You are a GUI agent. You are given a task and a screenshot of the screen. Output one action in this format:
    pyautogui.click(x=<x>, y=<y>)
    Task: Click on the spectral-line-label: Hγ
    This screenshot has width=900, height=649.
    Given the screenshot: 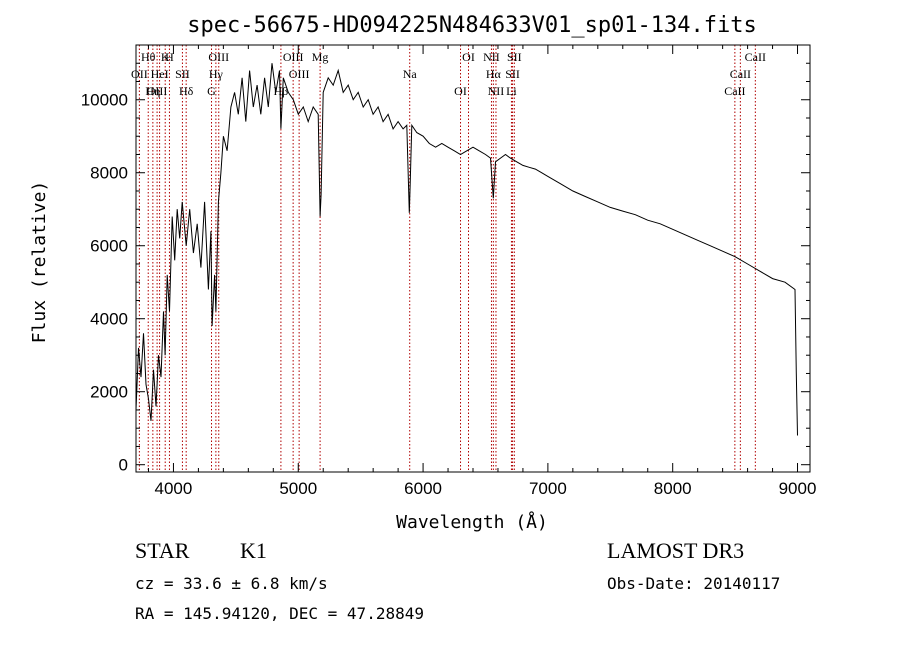 What is the action you would take?
    pyautogui.click(x=216, y=74)
    